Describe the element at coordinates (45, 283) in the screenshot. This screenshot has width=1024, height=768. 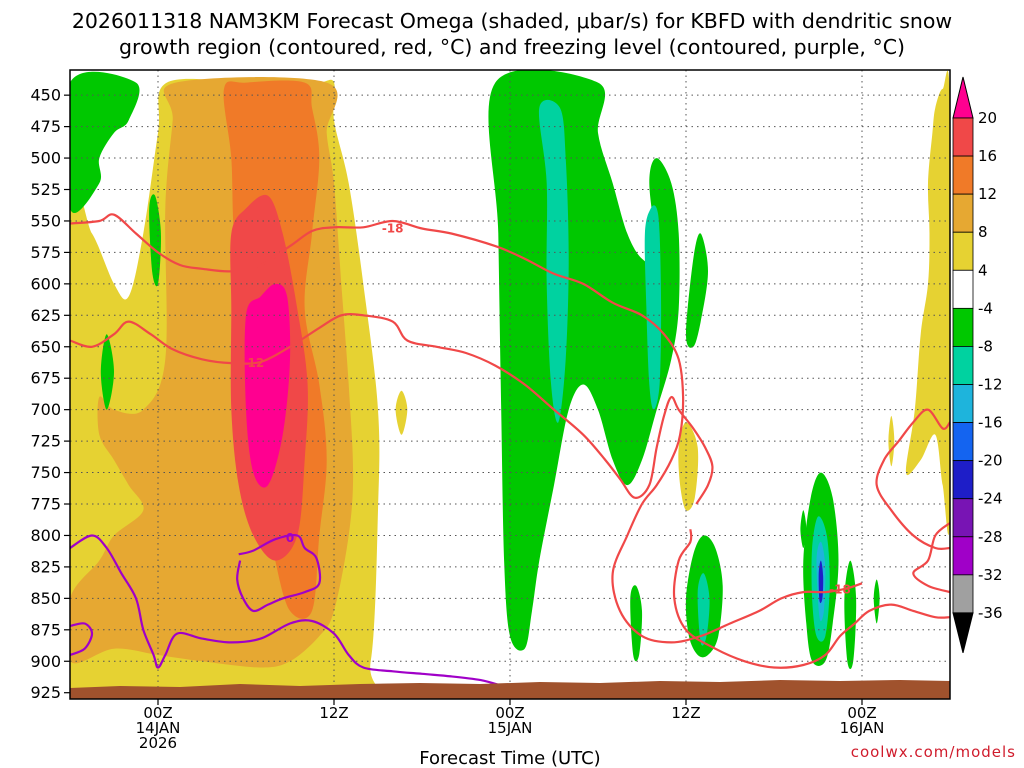
I see `y-tick-label-600: 600` at that location.